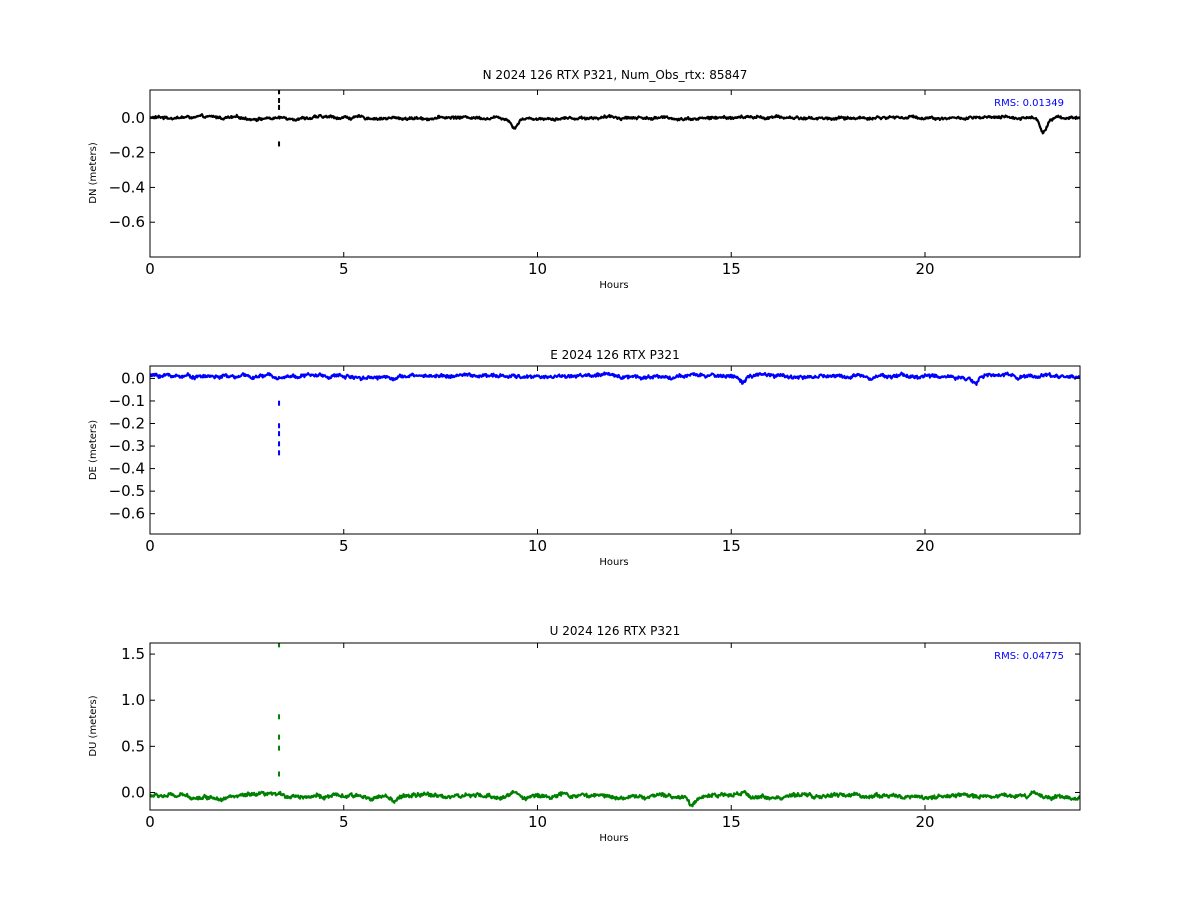 The width and height of the screenshot is (1200, 900). Describe the element at coordinates (150, 546) in the screenshot. I see `east-xtick-label: 0` at that location.